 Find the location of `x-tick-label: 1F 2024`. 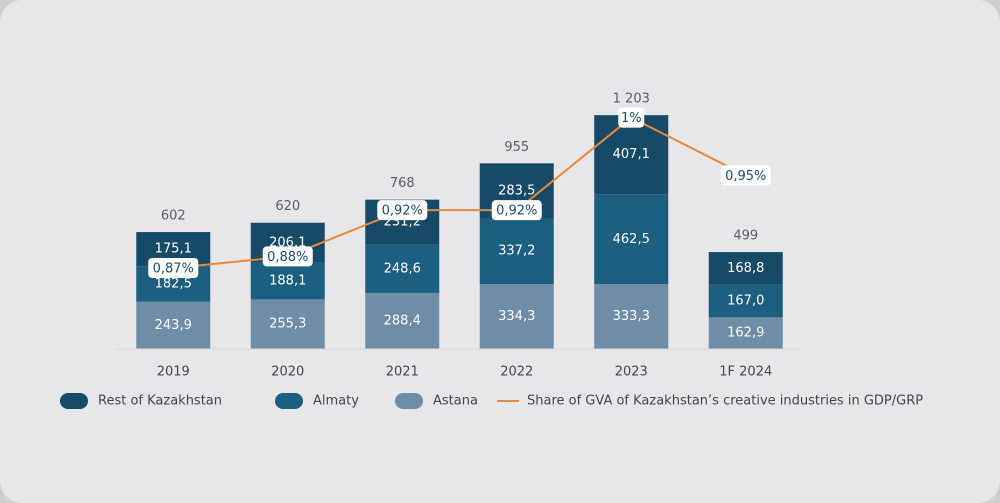

x-tick-label: 1F 2024 is located at coordinates (745, 372).